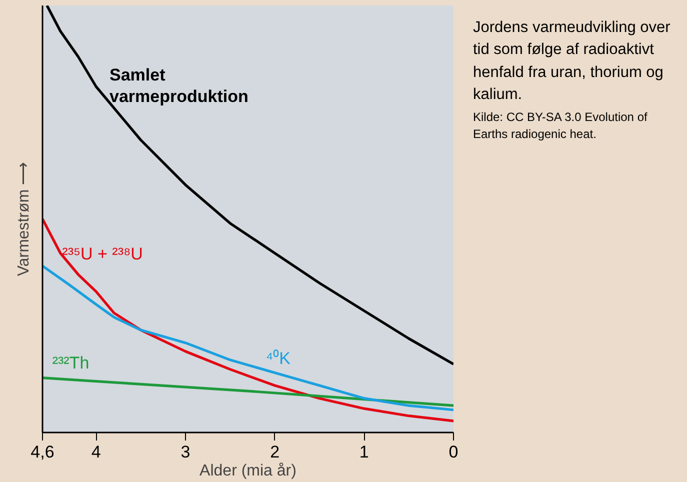 This screenshot has width=687, height=482. What do you see at coordinates (102, 254) in the screenshot?
I see `series-label: ²³⁵U + ²³⁸U` at bounding box center [102, 254].